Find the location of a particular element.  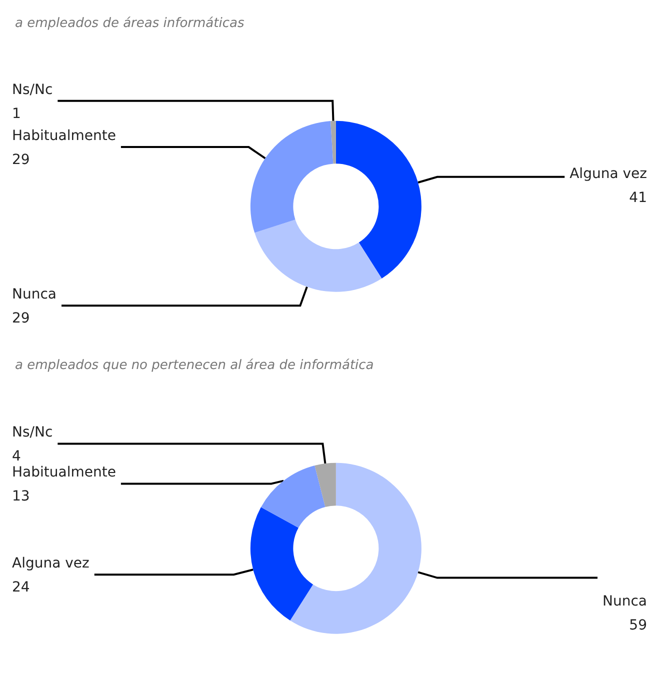

chart-title: a empleados que no pertenecen al área de informática is located at coordinates (194, 365).